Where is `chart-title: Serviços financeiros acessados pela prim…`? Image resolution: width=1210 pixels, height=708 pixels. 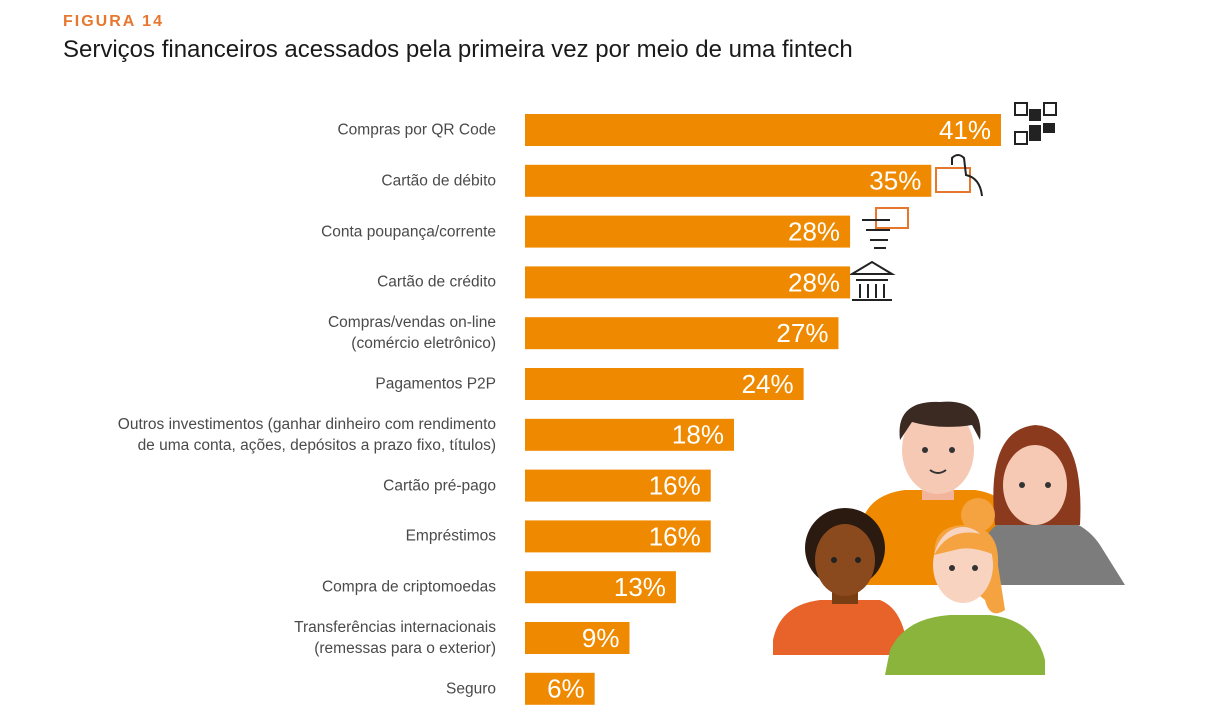
chart-title: Serviços financeiros acessados pela prim… is located at coordinates (458, 49).